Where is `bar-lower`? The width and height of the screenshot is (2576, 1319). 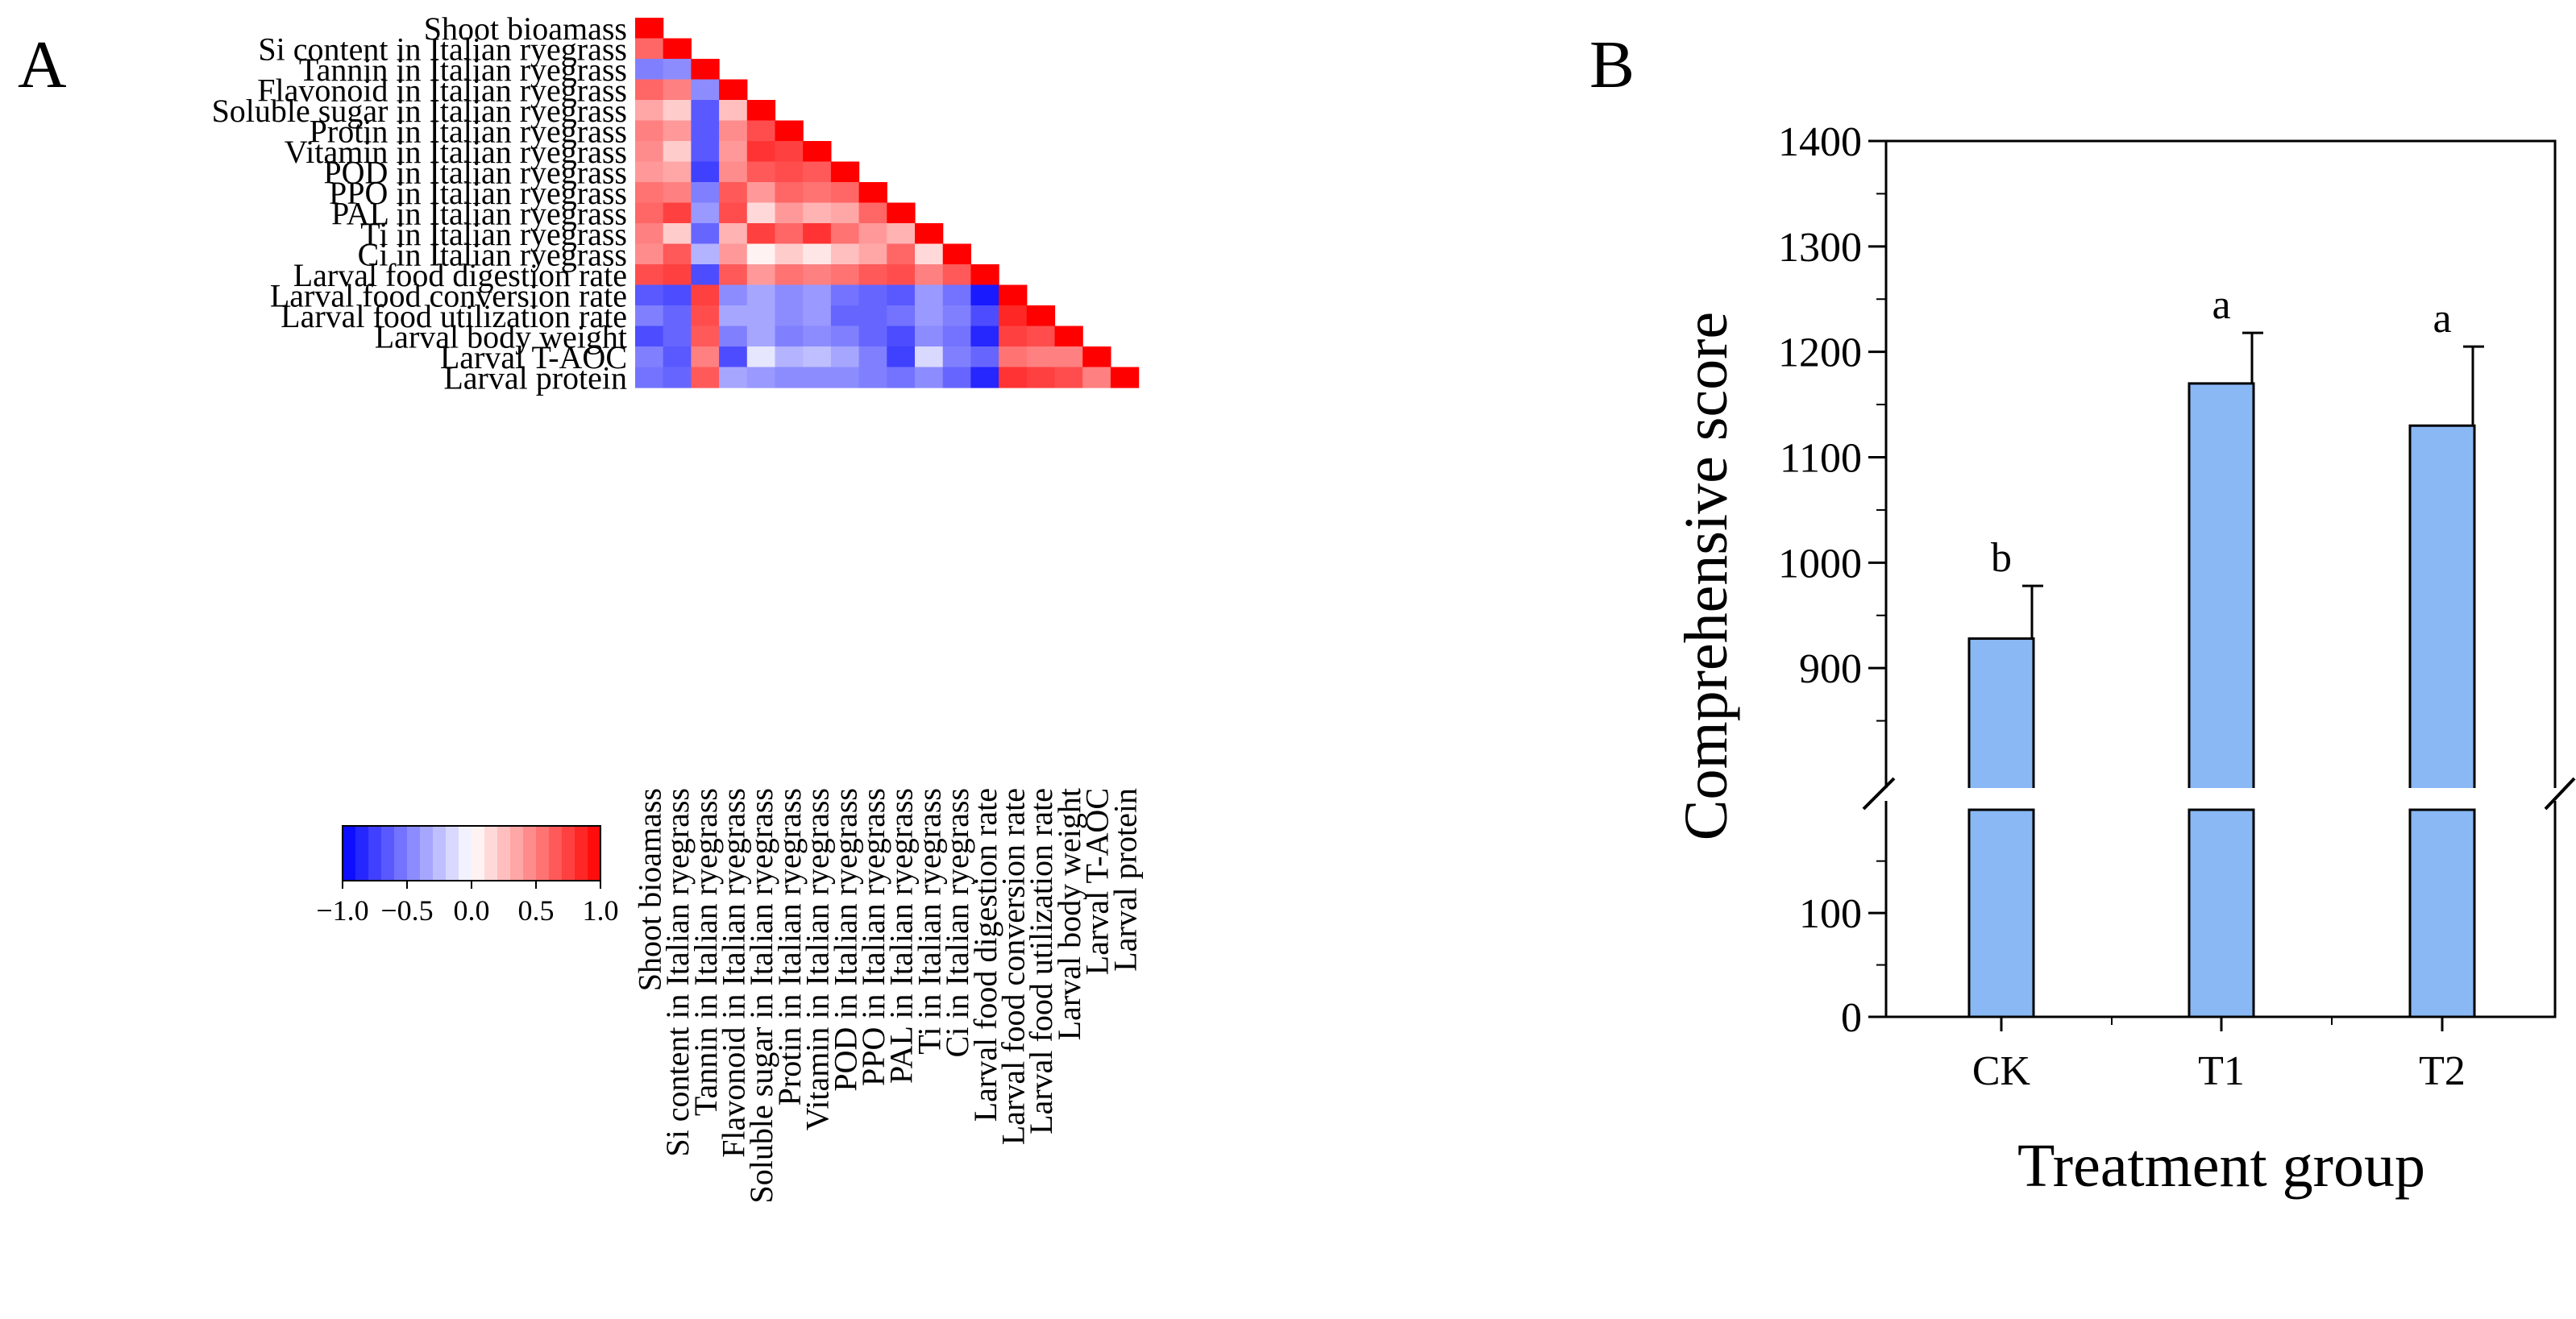 bar-lower is located at coordinates (2442, 913).